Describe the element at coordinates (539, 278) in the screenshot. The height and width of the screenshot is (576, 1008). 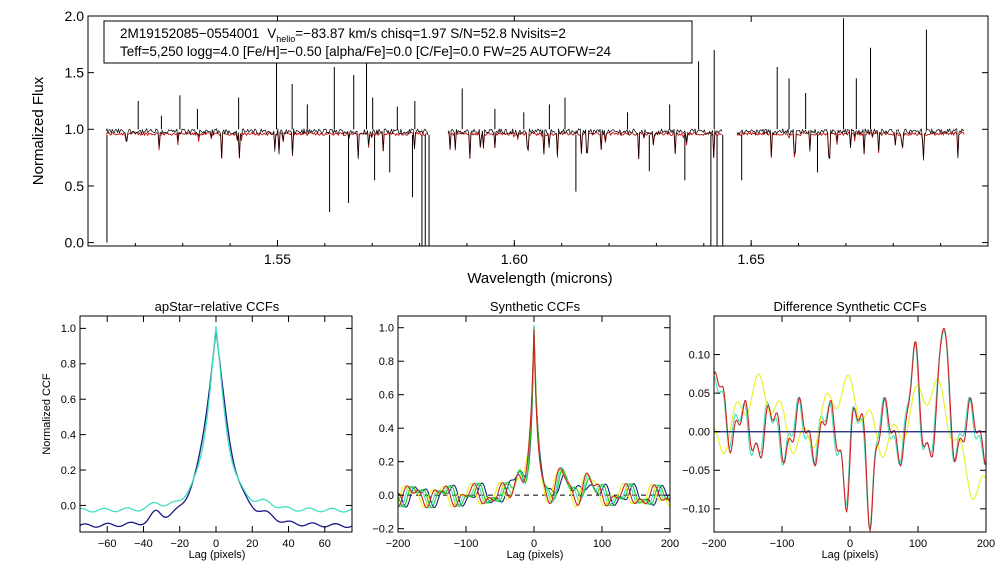
I see `spectrum-xlabel: Wavelength (microns)` at that location.